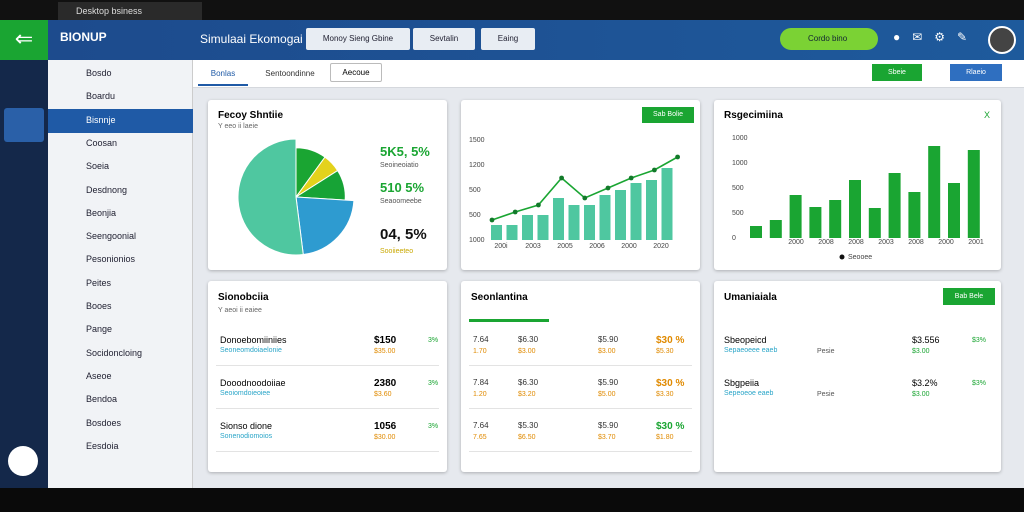 The height and width of the screenshot is (512, 1024). Describe the element at coordinates (83, 37) in the screenshot. I see `logo: BIONUP` at that location.